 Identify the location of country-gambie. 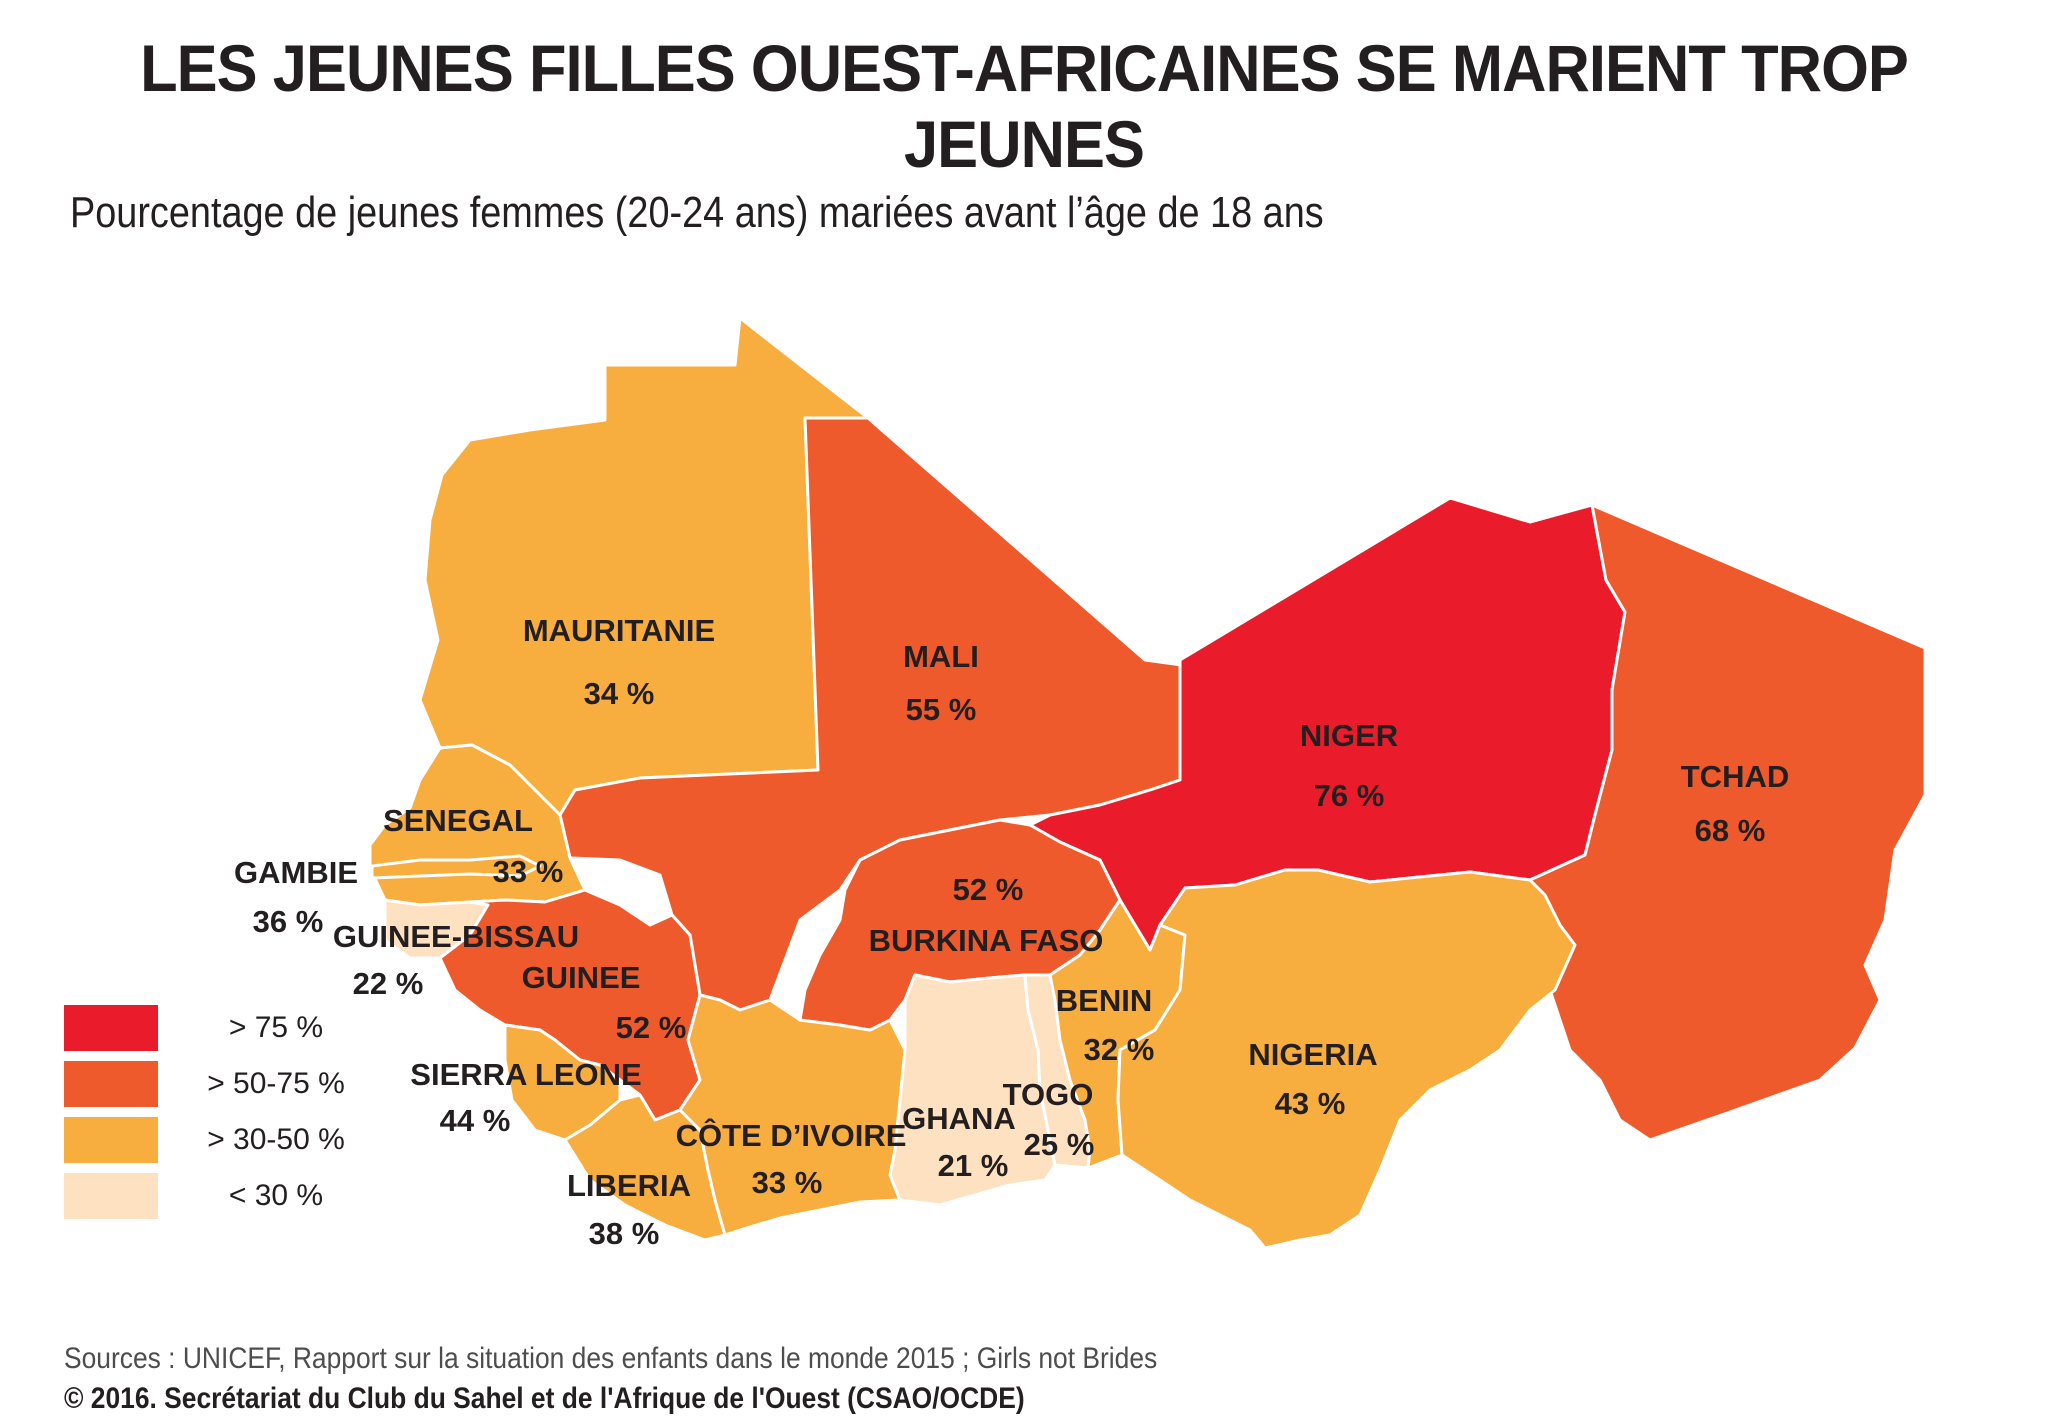
(456, 867).